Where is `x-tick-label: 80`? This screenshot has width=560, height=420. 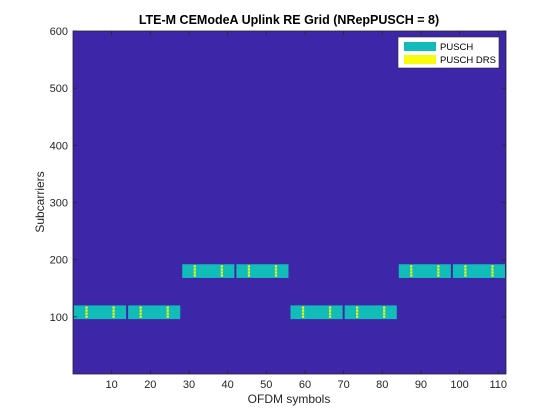
x-tick-label: 80 is located at coordinates (382, 385).